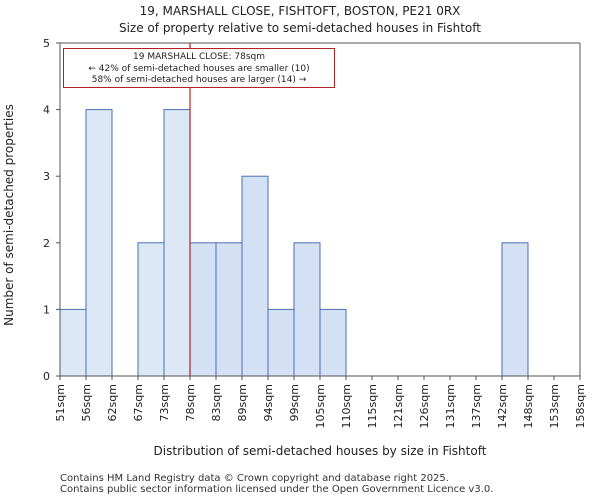 This screenshot has width=600, height=500. What do you see at coordinates (268, 402) in the screenshot?
I see `x-tick-label-94sqm: 94sqm` at bounding box center [268, 402].